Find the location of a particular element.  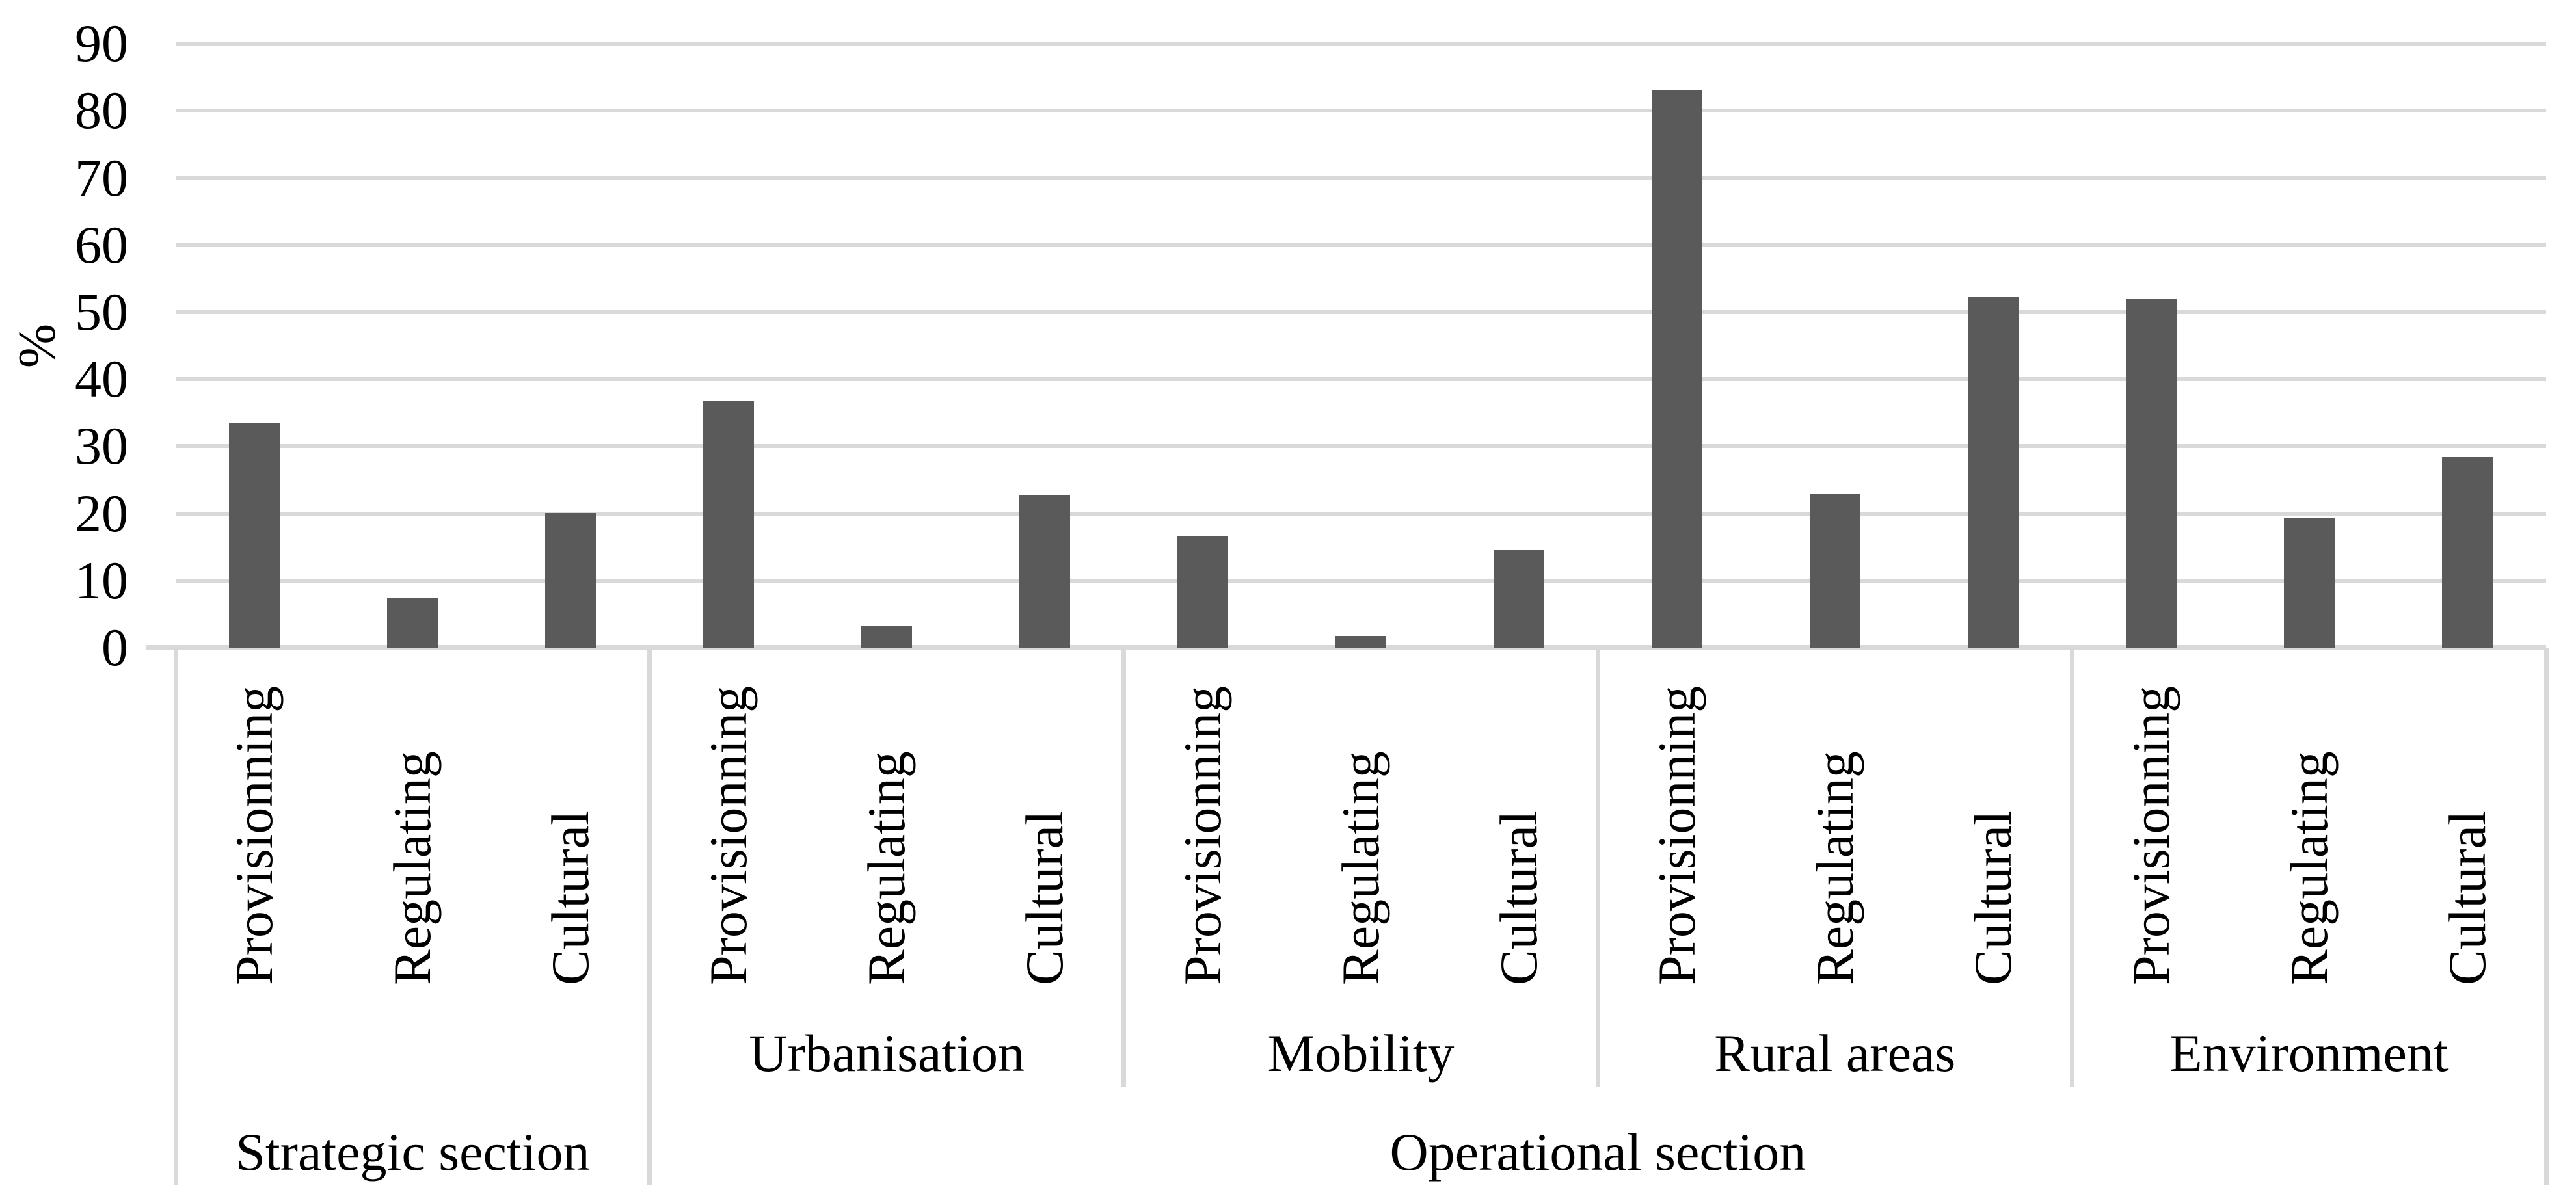

bar-operational-section-urbanisation-regulating is located at coordinates (887, 637).